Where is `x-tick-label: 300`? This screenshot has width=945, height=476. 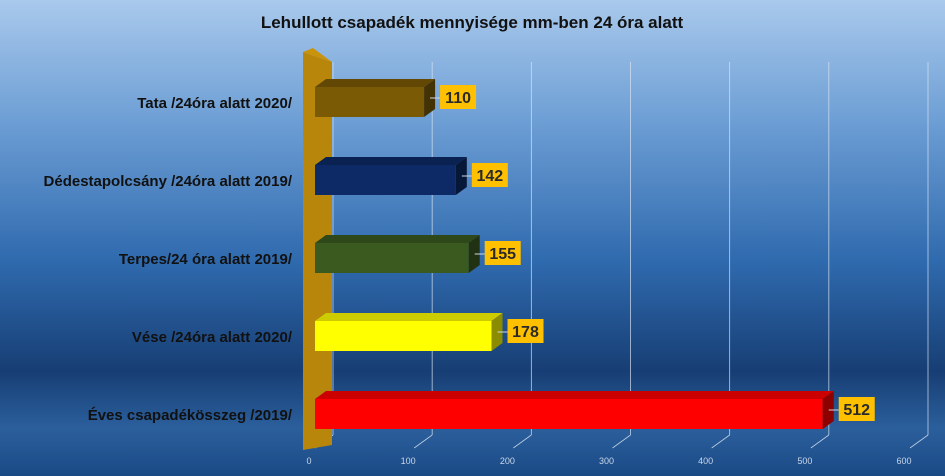 x-tick-label: 300 is located at coordinates (606, 461).